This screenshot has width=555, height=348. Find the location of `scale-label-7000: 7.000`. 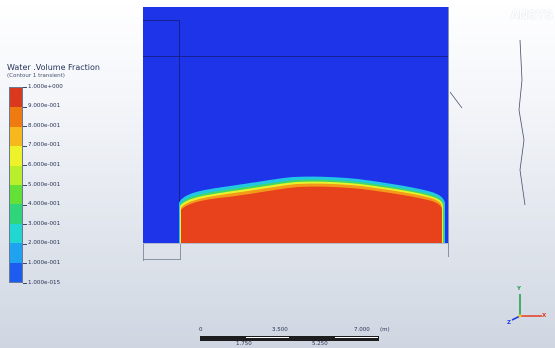

scale-label-7000: 7.000 is located at coordinates (362, 330).